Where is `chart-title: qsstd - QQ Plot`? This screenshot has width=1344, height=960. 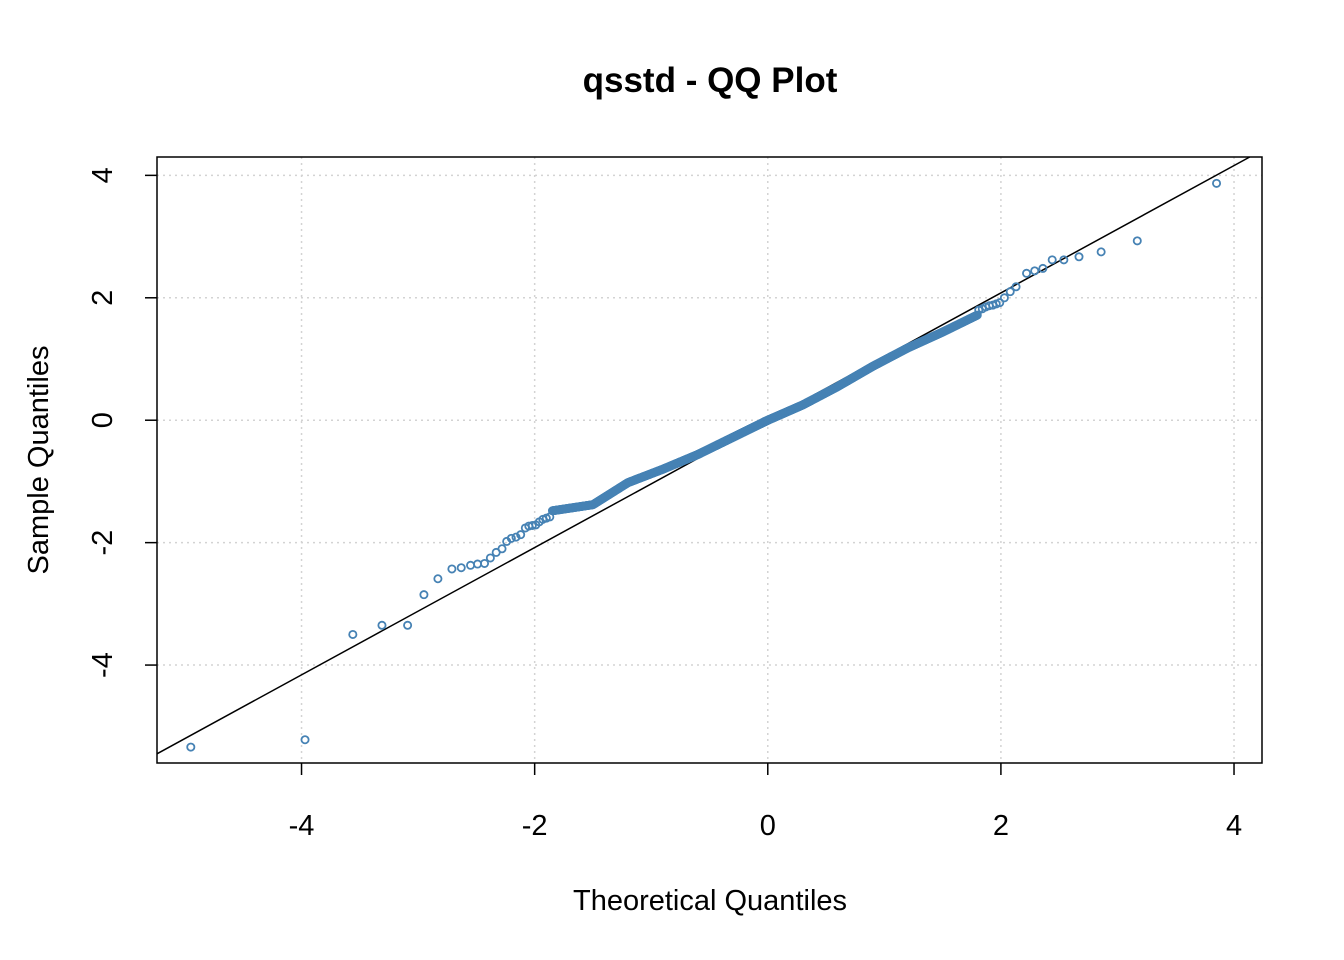
chart-title: qsstd - QQ Plot is located at coordinates (710, 80).